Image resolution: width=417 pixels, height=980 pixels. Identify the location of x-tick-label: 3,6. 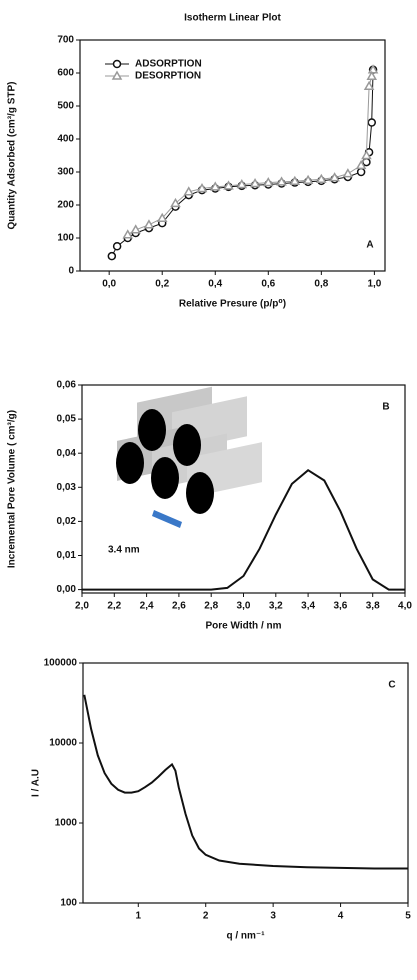
(340, 606).